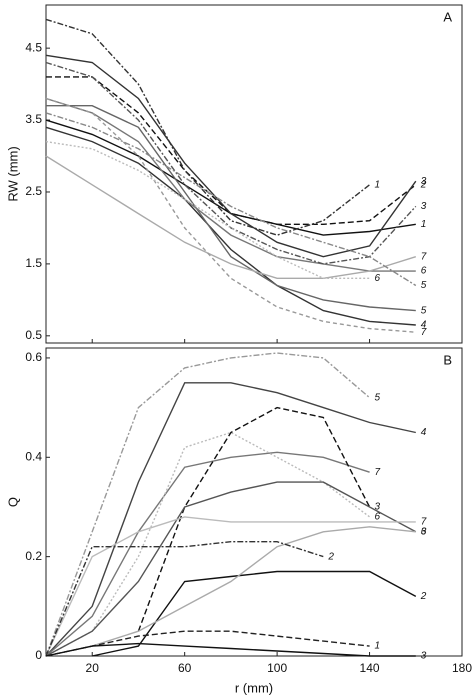 Image resolution: width=474 pixels, height=700 pixels. I want to click on x-tick-label: 60, so click(185, 668).